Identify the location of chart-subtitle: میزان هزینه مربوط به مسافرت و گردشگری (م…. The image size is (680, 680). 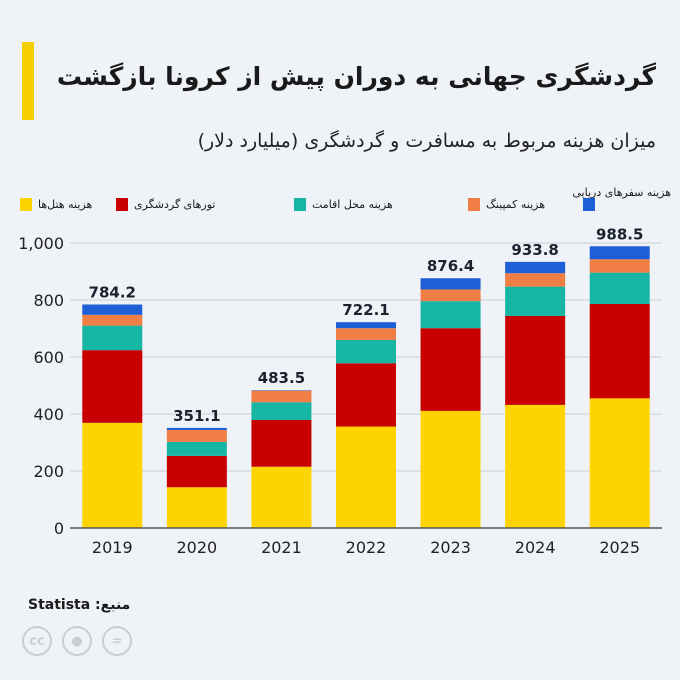
(426, 141).